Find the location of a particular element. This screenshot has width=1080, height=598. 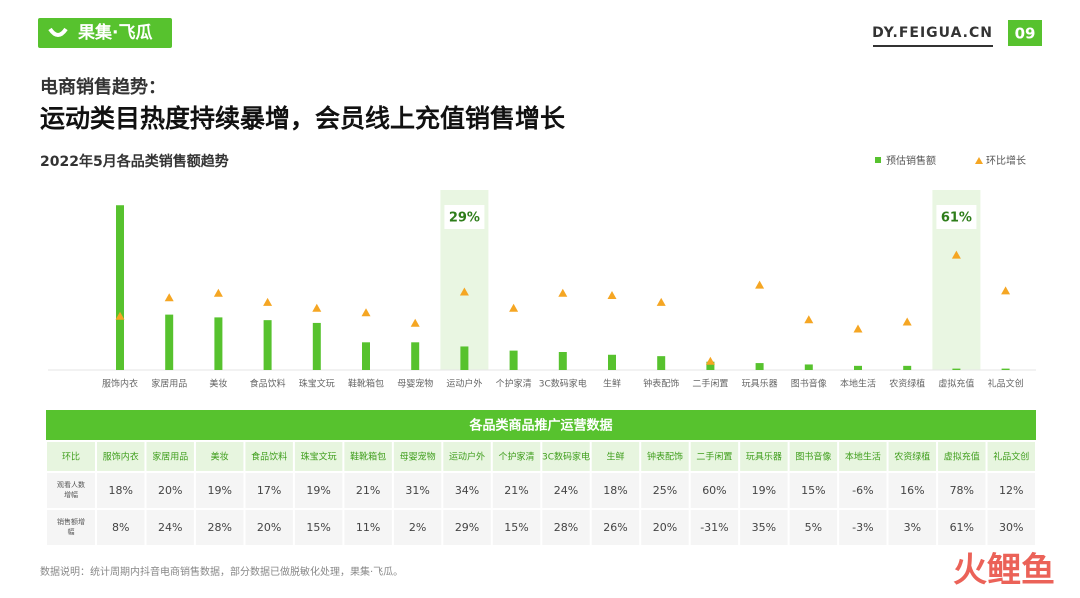

header-text: 食品饮料 is located at coordinates (269, 457).